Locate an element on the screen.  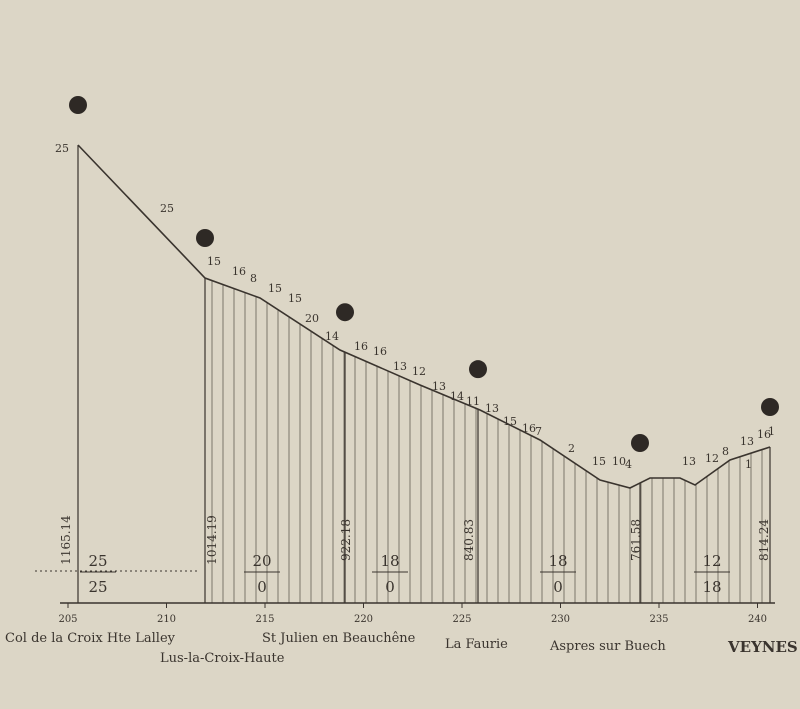
station-name: Aspres sur Buech is located at coordinates (607, 646).